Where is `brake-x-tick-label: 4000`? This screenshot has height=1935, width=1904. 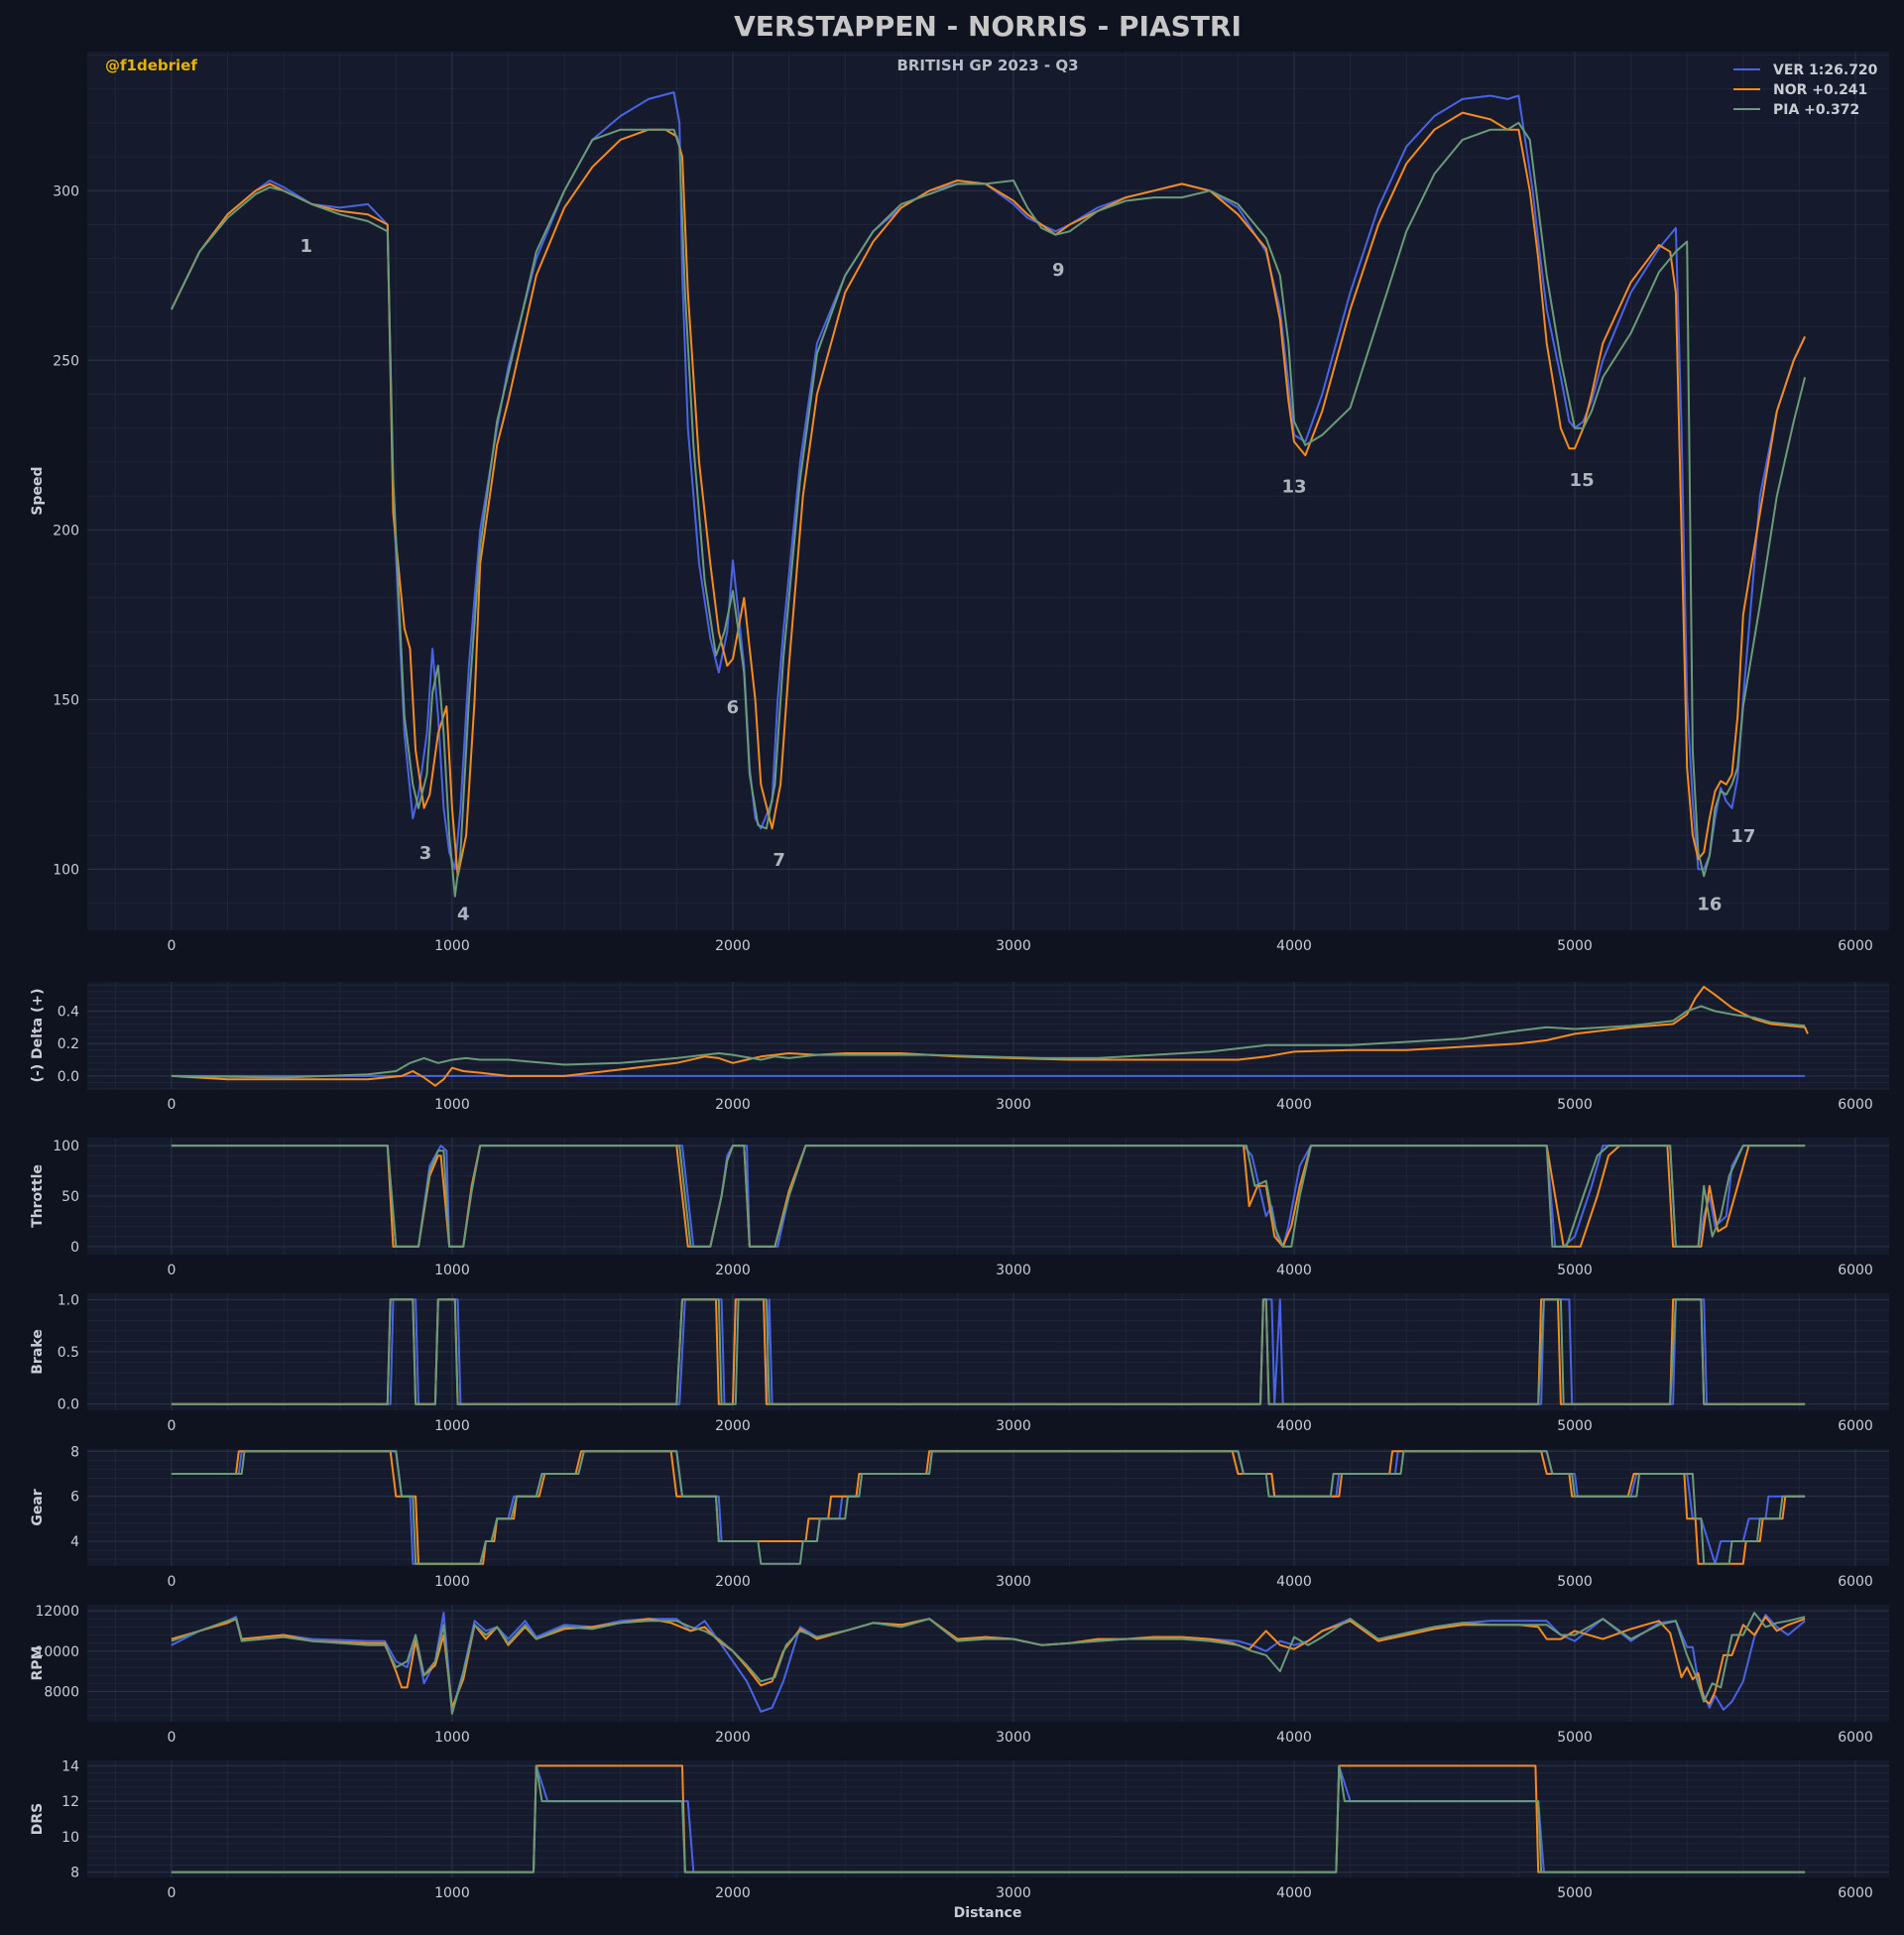
brake-x-tick-label: 4000 is located at coordinates (1294, 1426).